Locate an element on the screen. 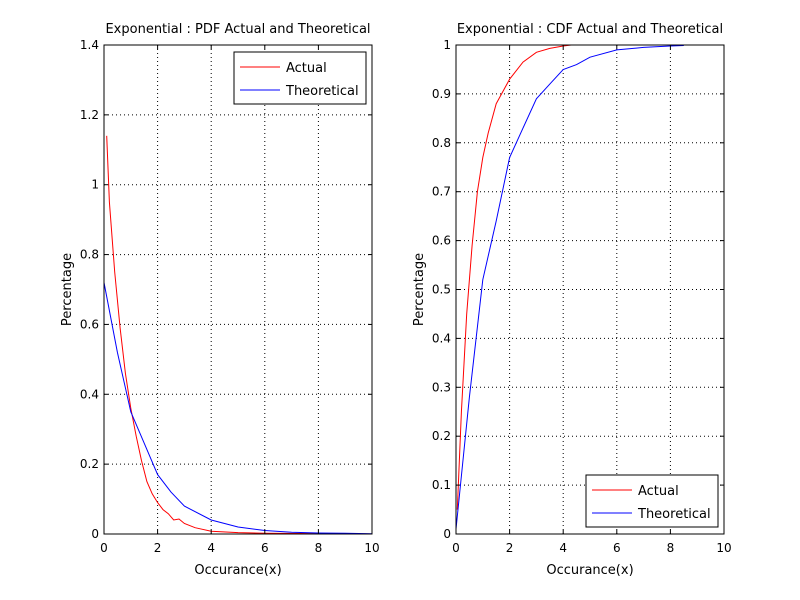 The image size is (800, 600). y-tick-label: 1.4 is located at coordinates (89, 45).